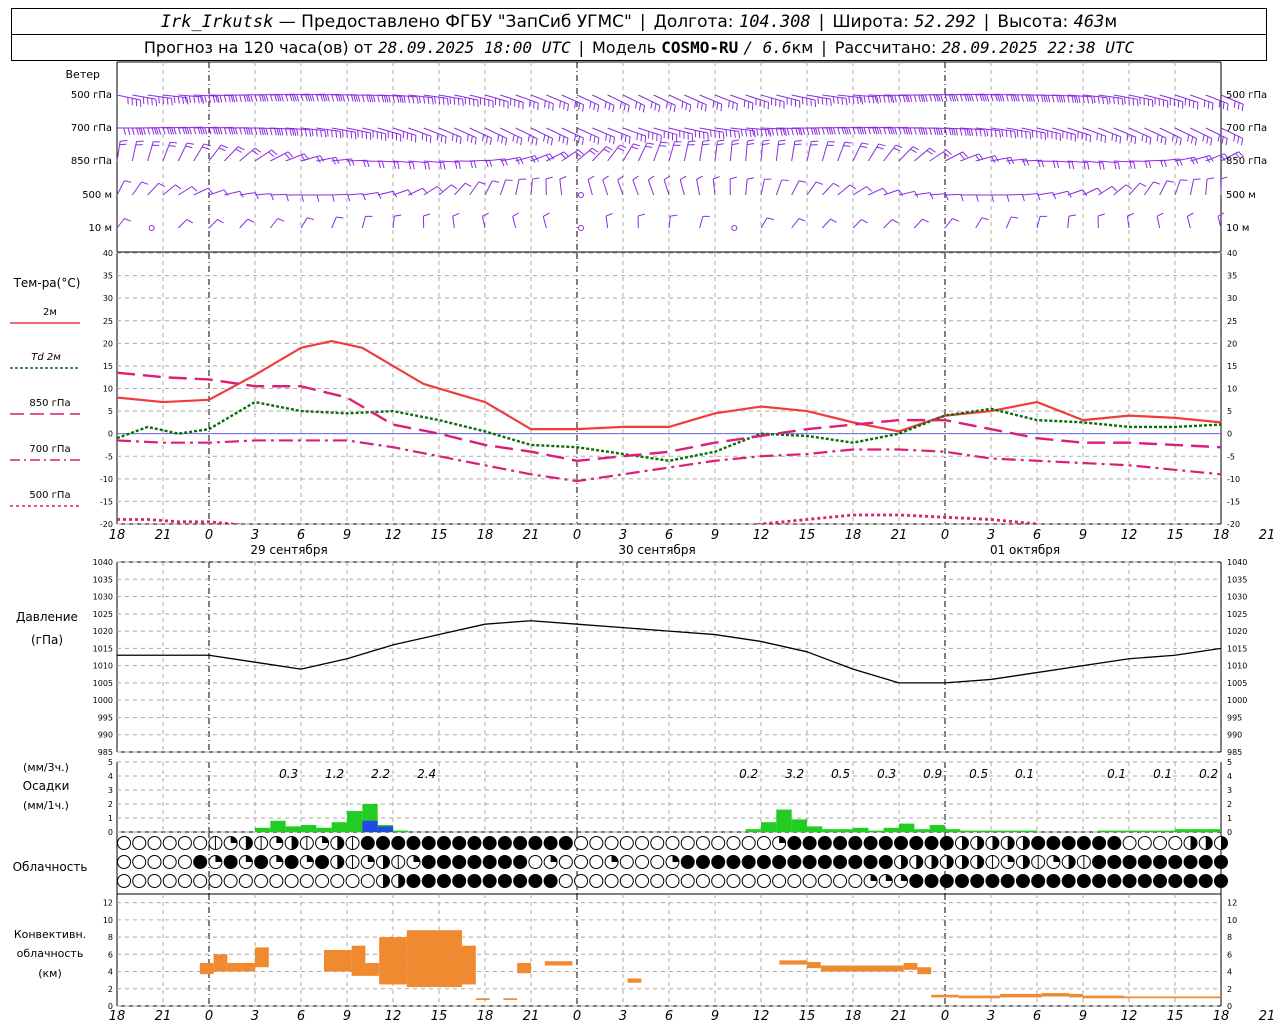 Image resolution: width=1280 pixels, height=1024 pixels. I want to click on hour-label: 12, so click(1129, 535).